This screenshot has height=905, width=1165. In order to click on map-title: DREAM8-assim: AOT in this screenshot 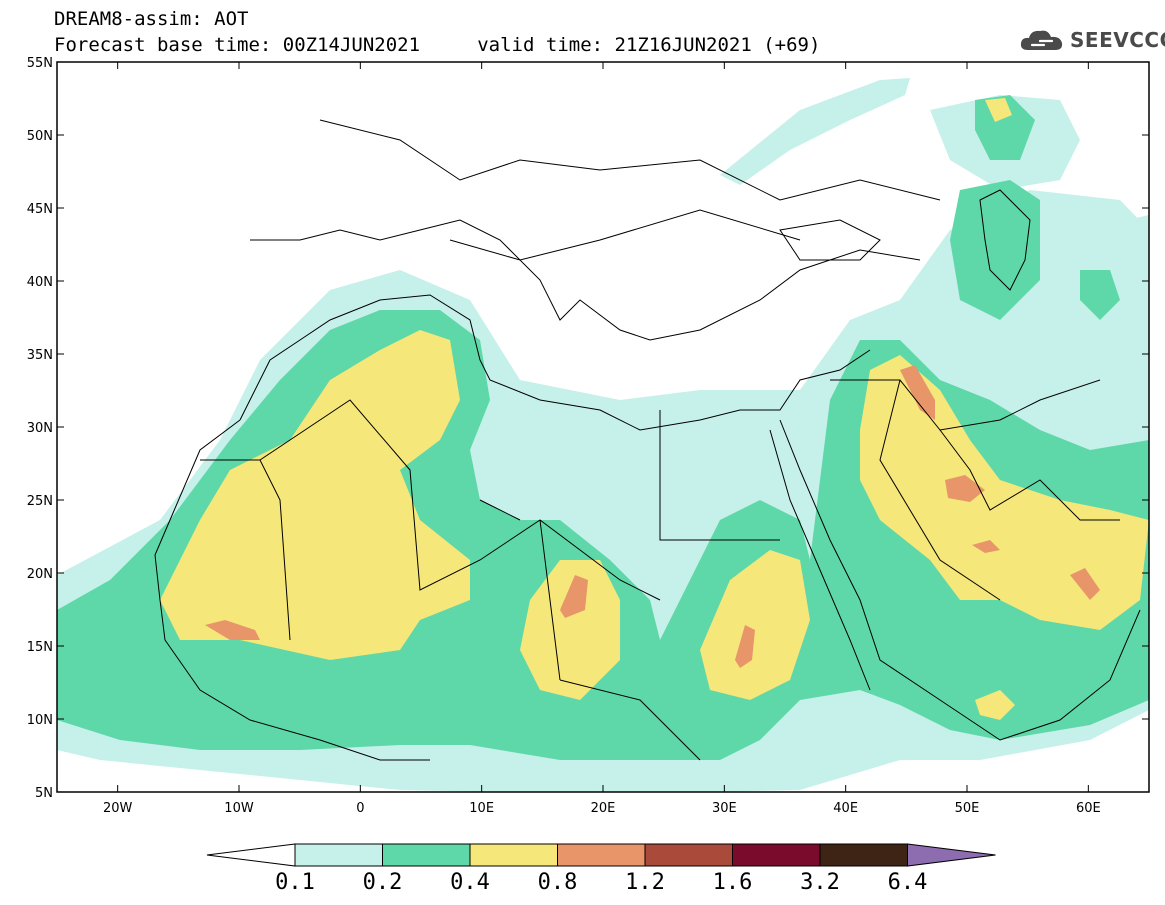, I will do `click(151, 19)`.